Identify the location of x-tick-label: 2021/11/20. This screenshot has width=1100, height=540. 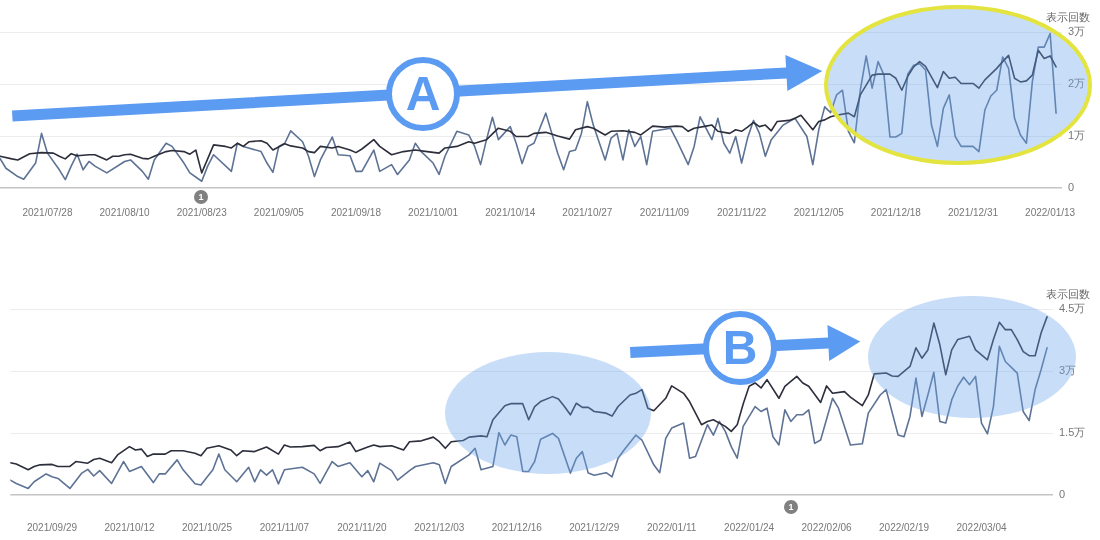
(362, 527).